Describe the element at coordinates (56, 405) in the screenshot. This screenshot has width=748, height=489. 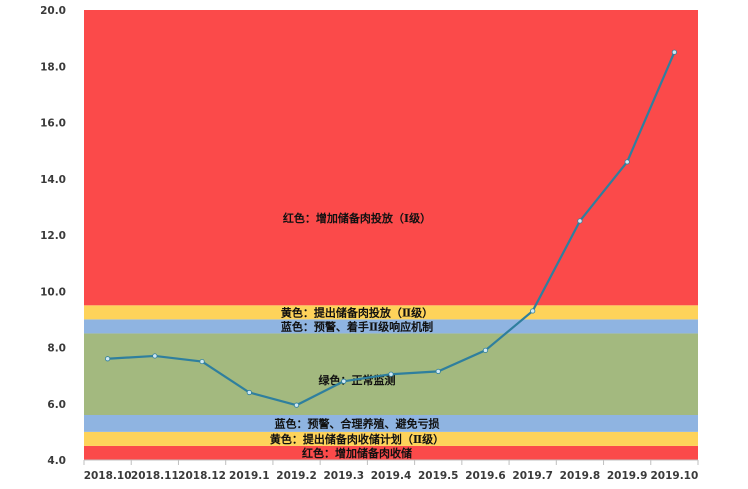
I see `y-tick-label: 6.0` at that location.